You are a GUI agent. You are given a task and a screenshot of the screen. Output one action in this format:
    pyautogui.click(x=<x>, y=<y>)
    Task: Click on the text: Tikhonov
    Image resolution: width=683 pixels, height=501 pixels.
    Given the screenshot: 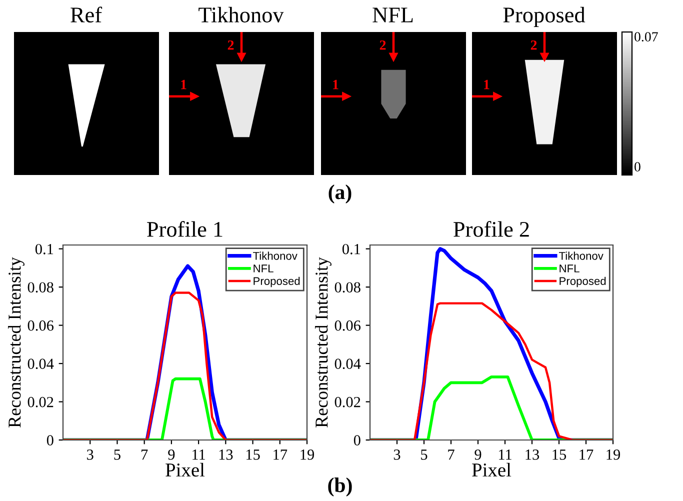 What is the action you would take?
    pyautogui.click(x=241, y=14)
    